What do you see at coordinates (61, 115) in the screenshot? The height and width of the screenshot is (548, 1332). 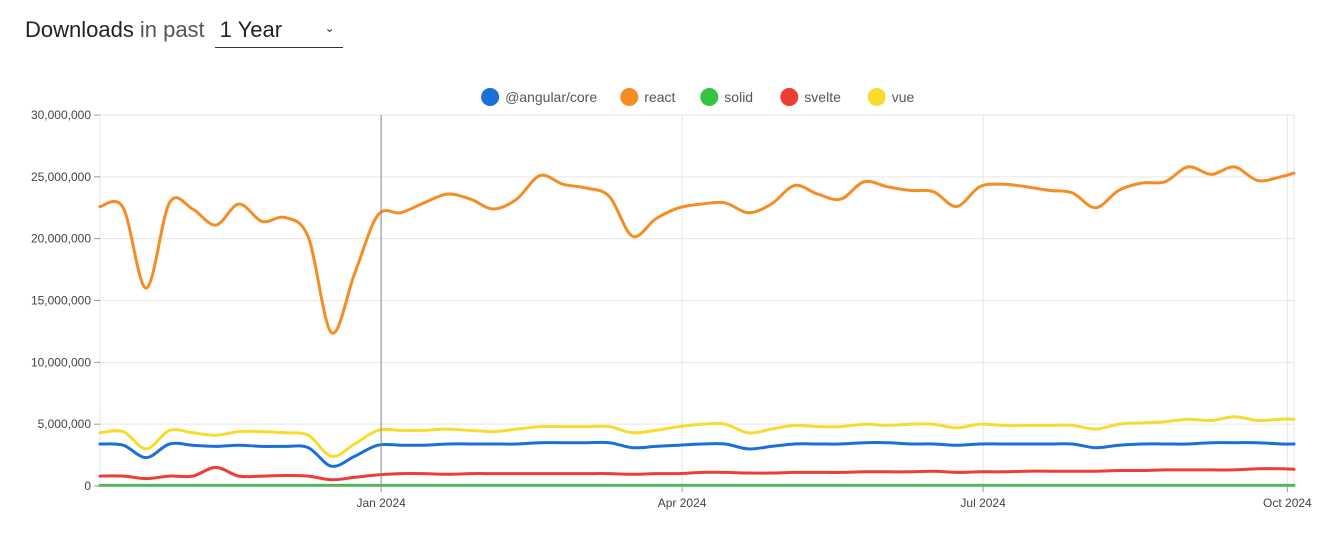 I see `y-tick-label: 30,000,000` at bounding box center [61, 115].